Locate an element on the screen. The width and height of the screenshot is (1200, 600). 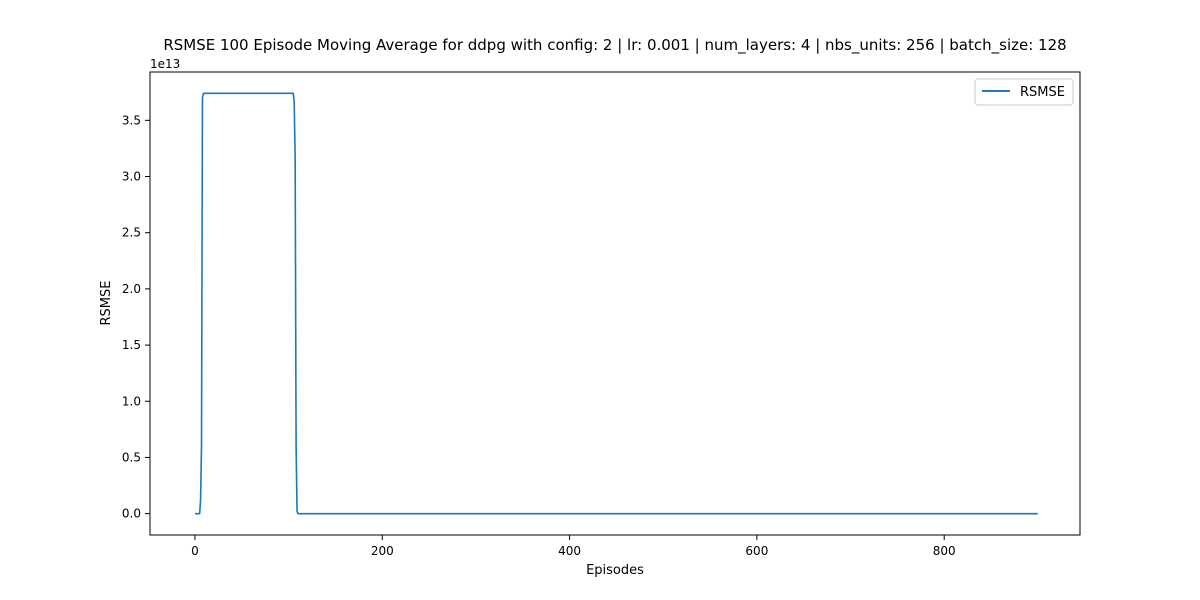
y-tick-label: 2.5 is located at coordinates (131, 233).